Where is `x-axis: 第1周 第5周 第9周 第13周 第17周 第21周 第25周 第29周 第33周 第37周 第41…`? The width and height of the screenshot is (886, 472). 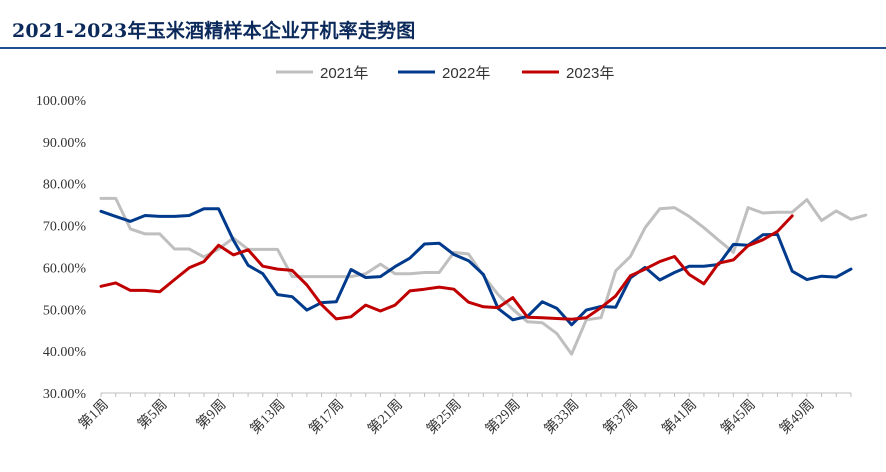 x-axis: 第1周 第5周 第9周 第13周 第17周 第21周 第25周 第29周 第33周 第37周 第41… is located at coordinates (463, 415).